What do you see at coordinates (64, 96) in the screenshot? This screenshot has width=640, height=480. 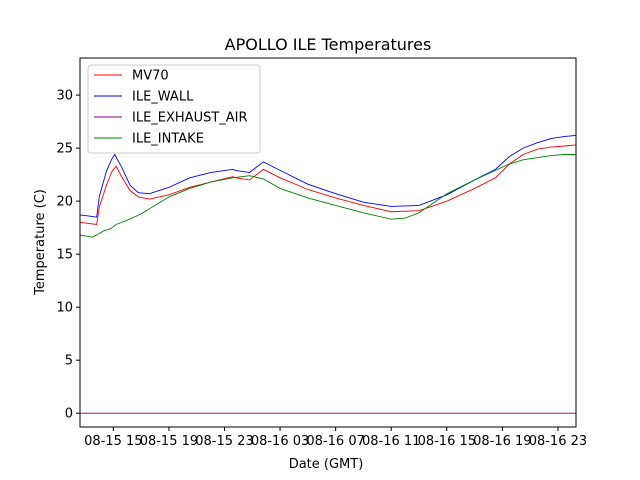 I see `y-tick-label: 30` at bounding box center [64, 96].